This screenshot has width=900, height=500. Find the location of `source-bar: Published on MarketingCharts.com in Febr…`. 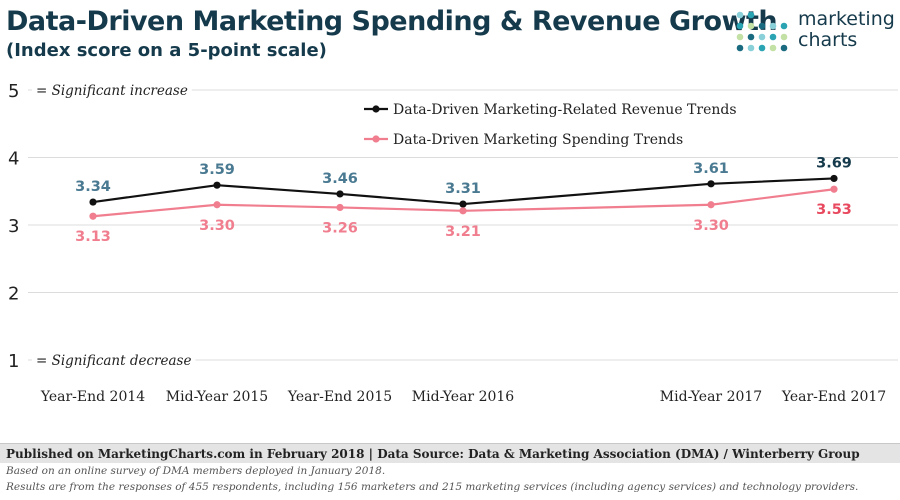

source-bar: Published on MarketingCharts.com in Febr… is located at coordinates (450, 453).